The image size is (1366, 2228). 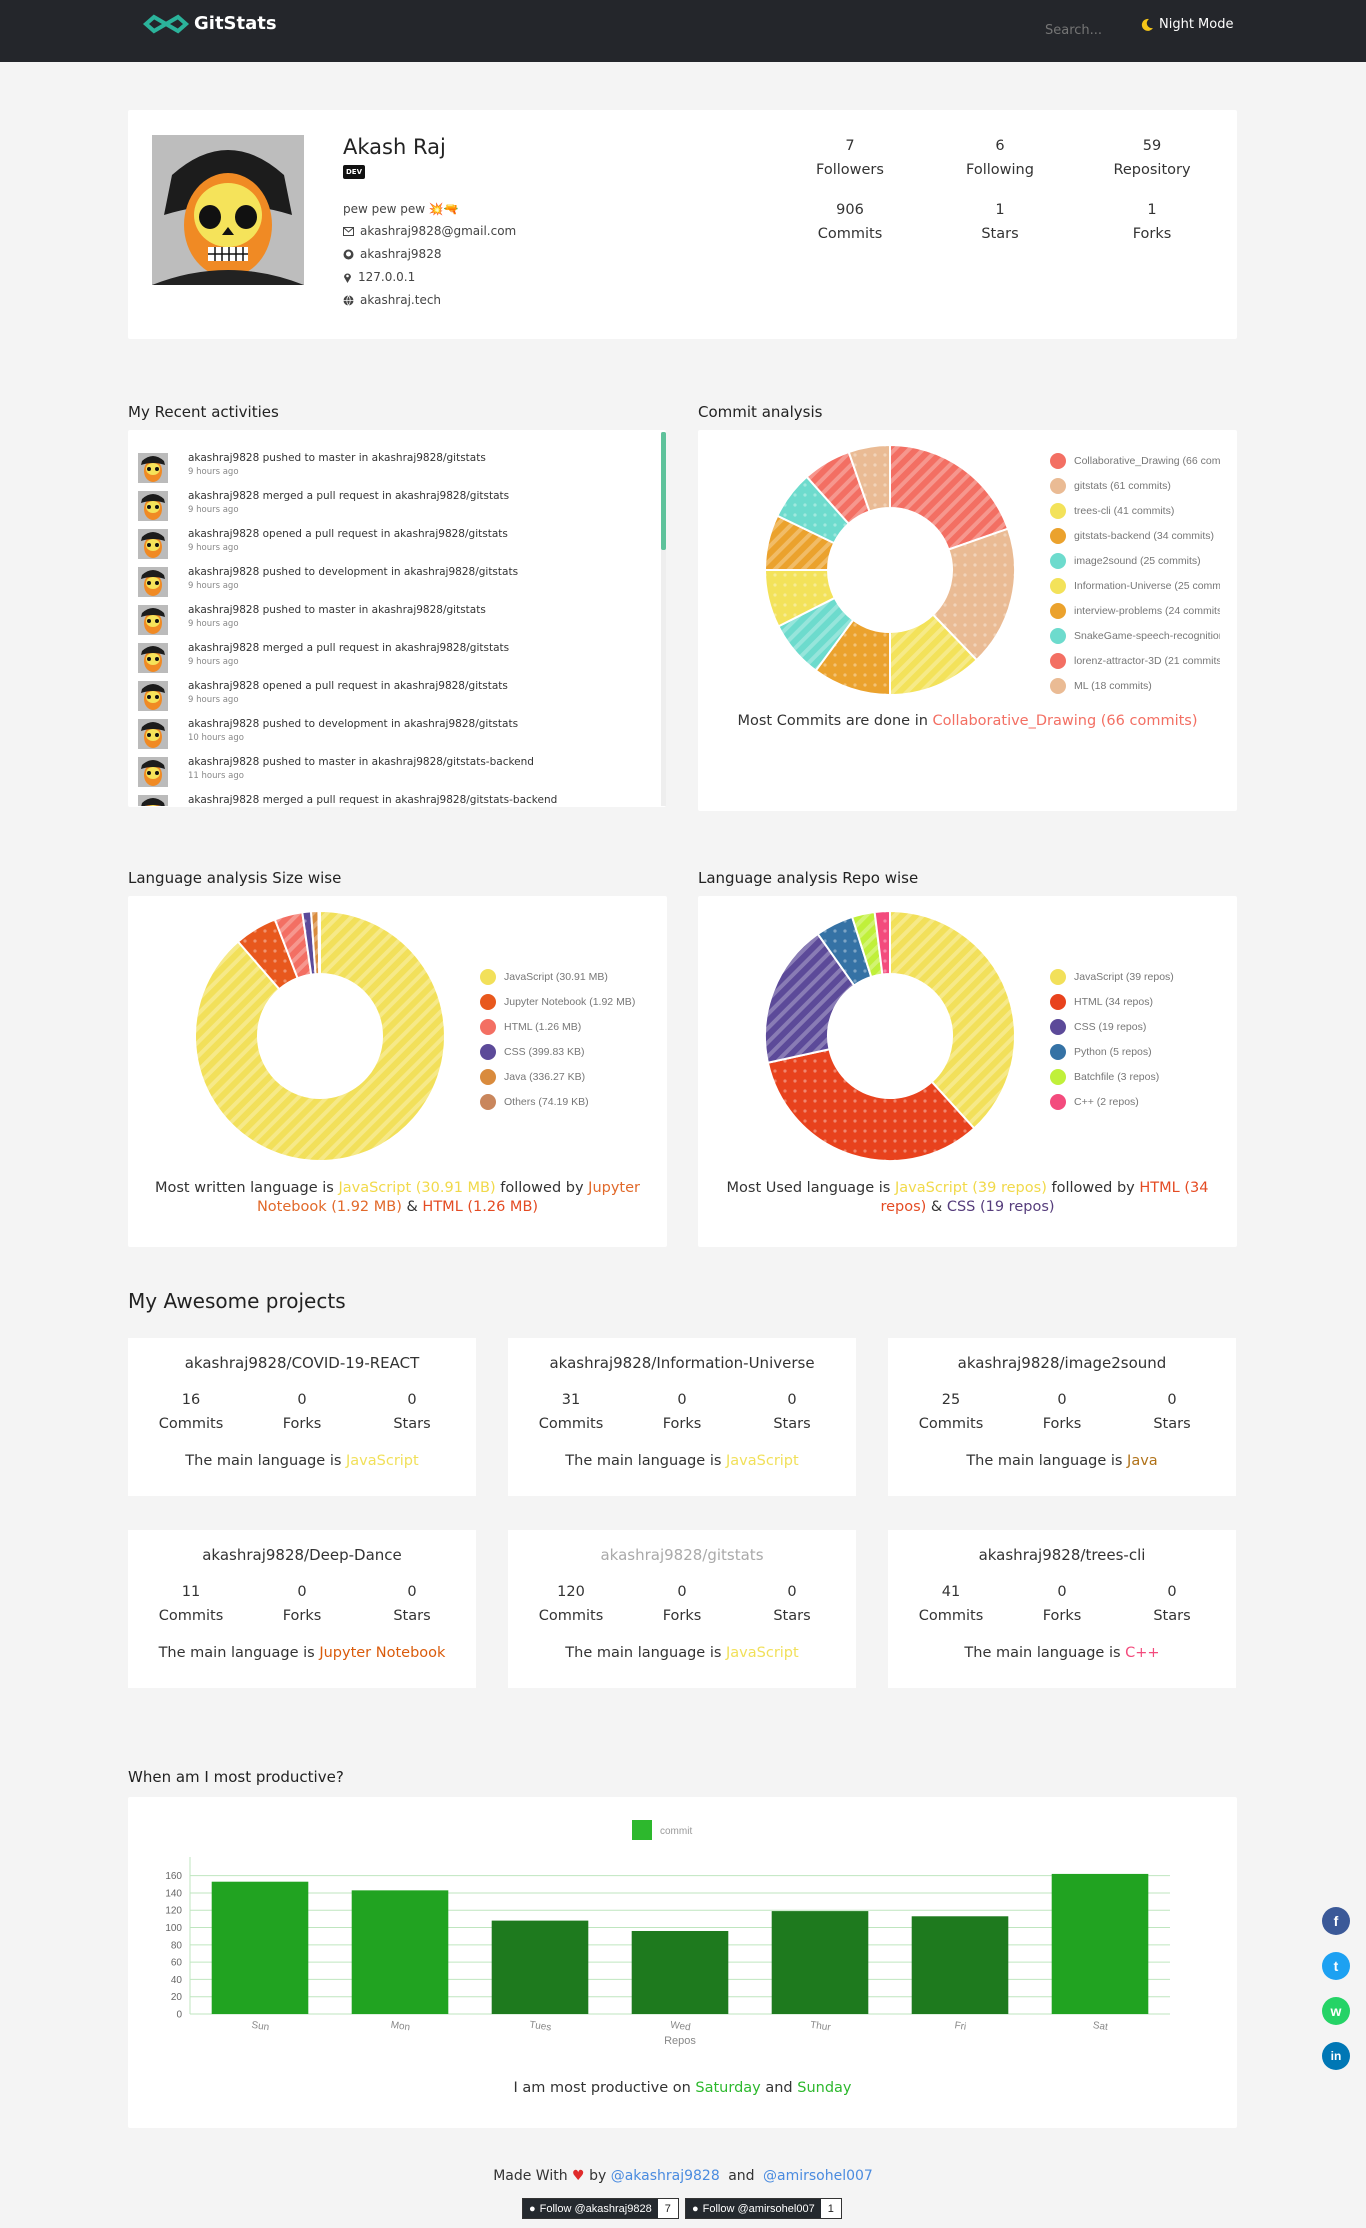 I want to click on legend-item: Collaborative_Drawing (66 commits), so click(x=1135, y=460).